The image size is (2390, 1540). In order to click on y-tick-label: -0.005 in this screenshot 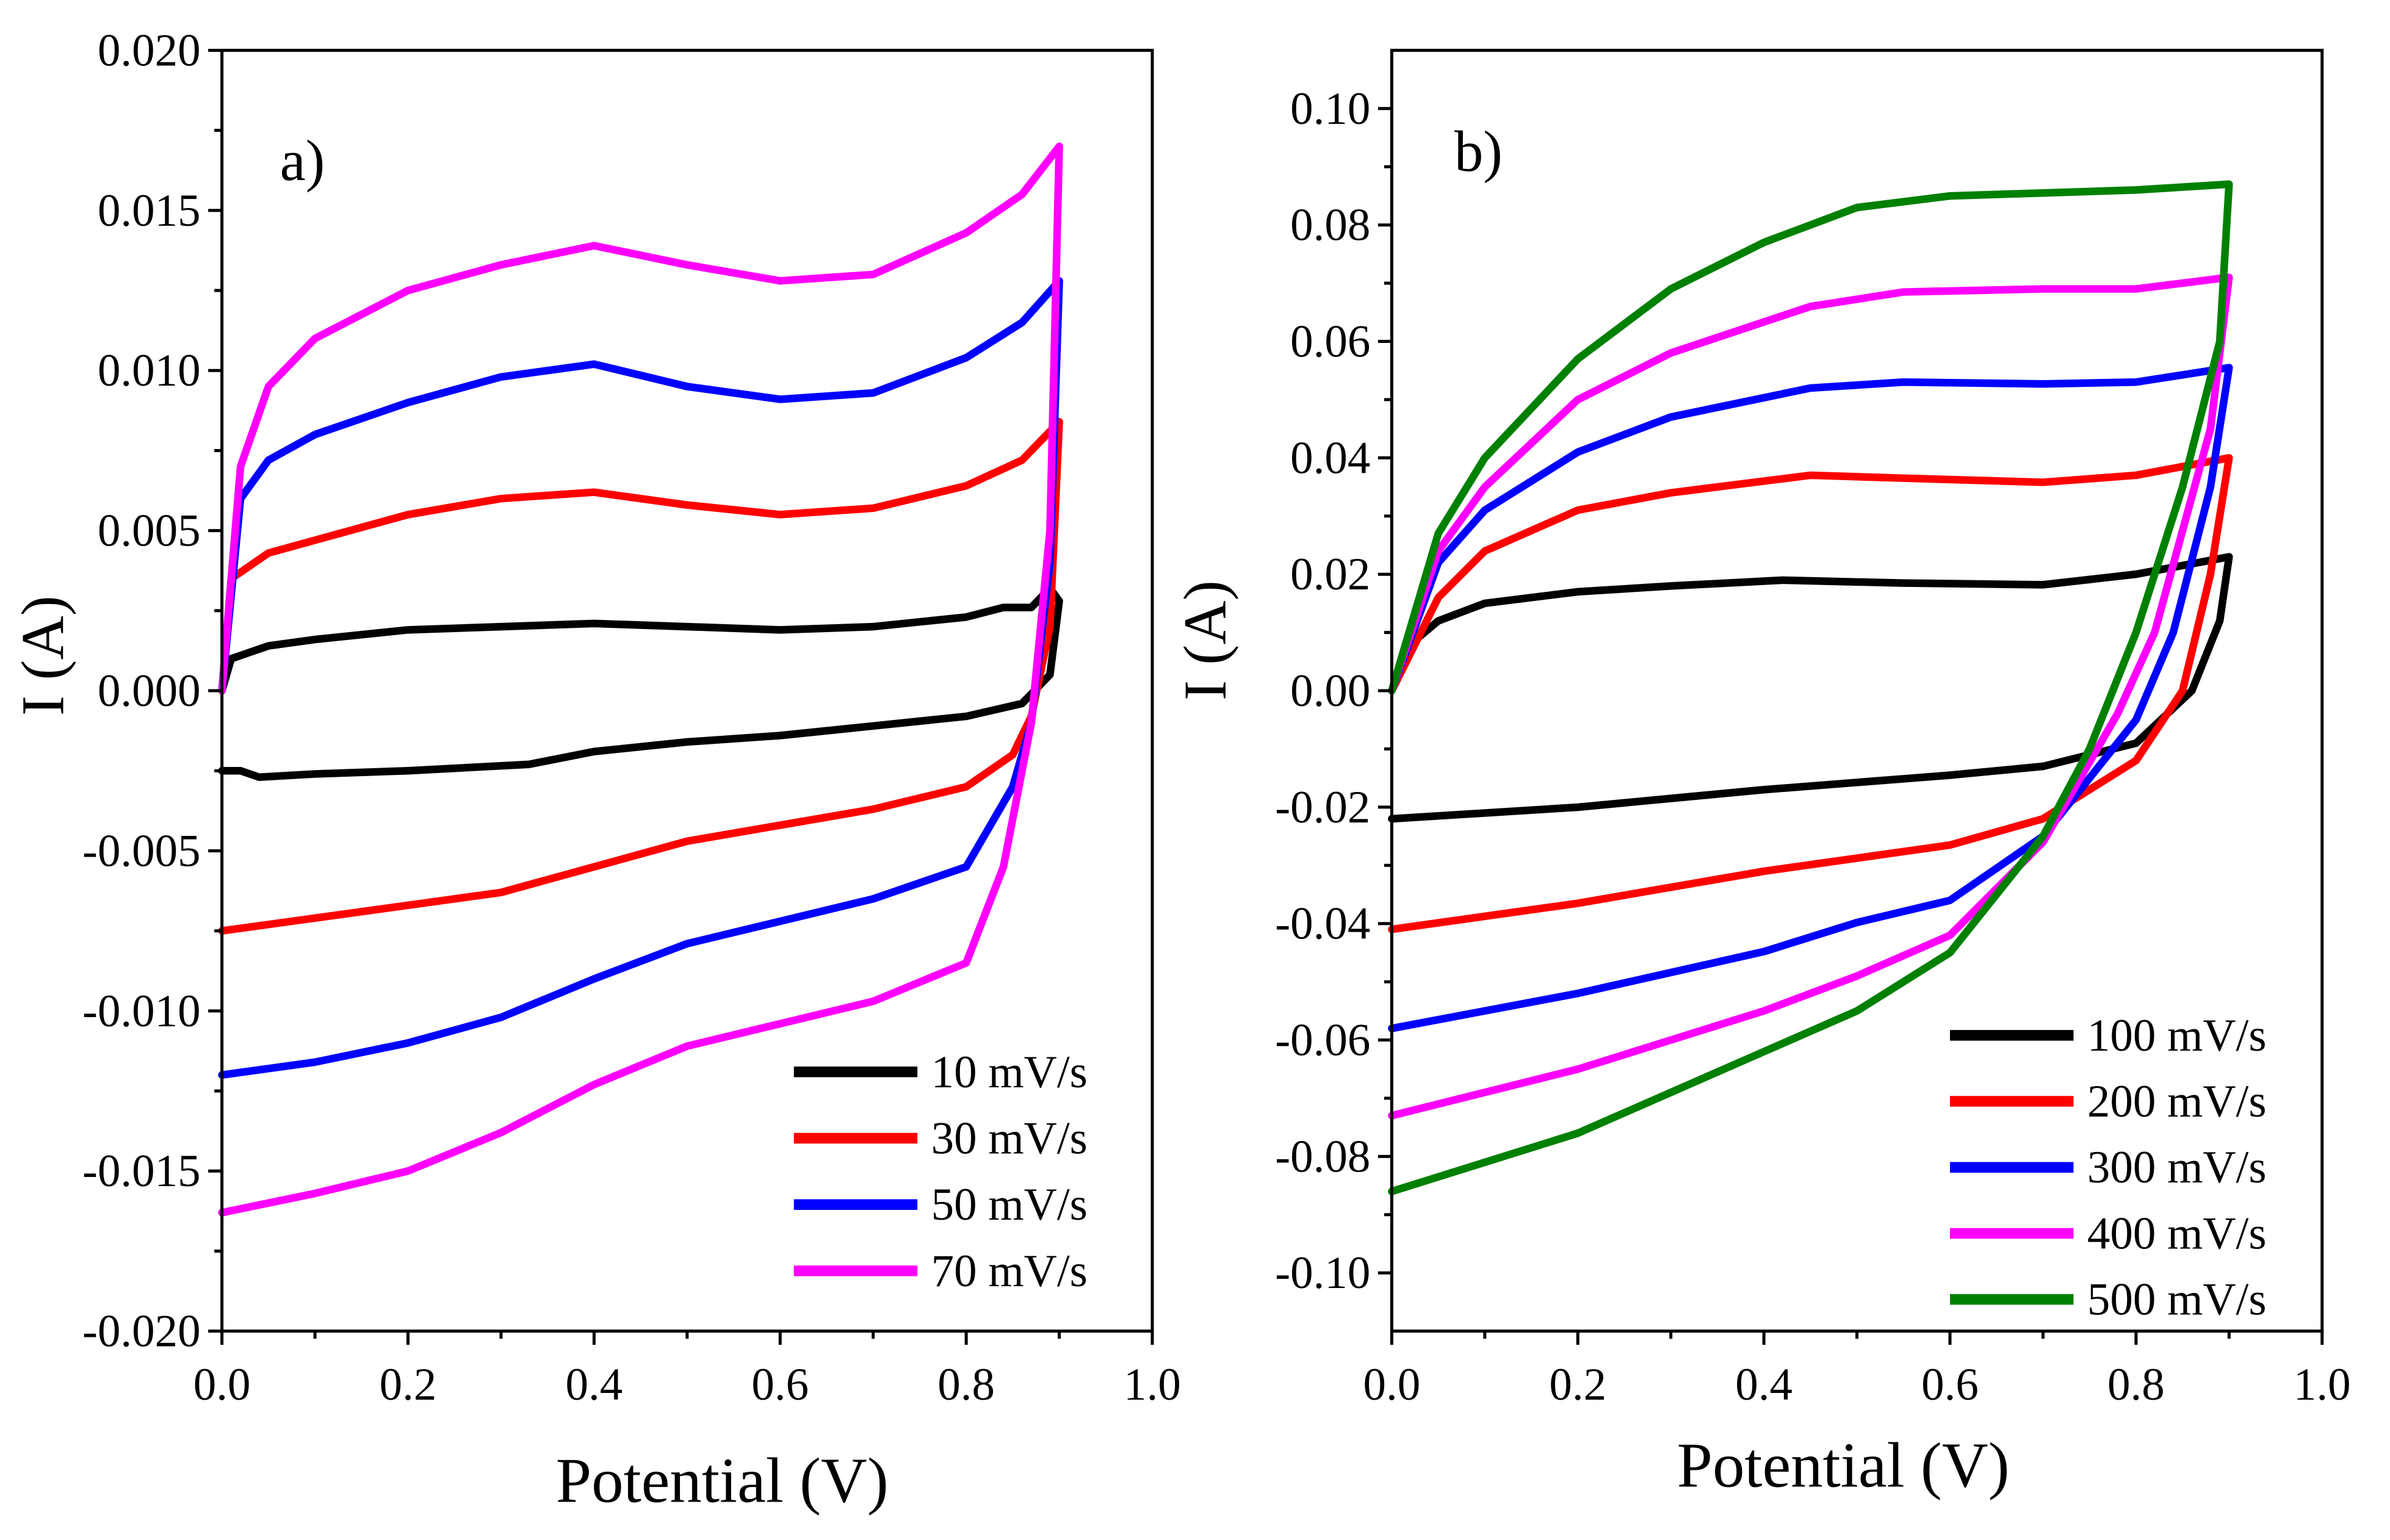, I will do `click(141, 851)`.